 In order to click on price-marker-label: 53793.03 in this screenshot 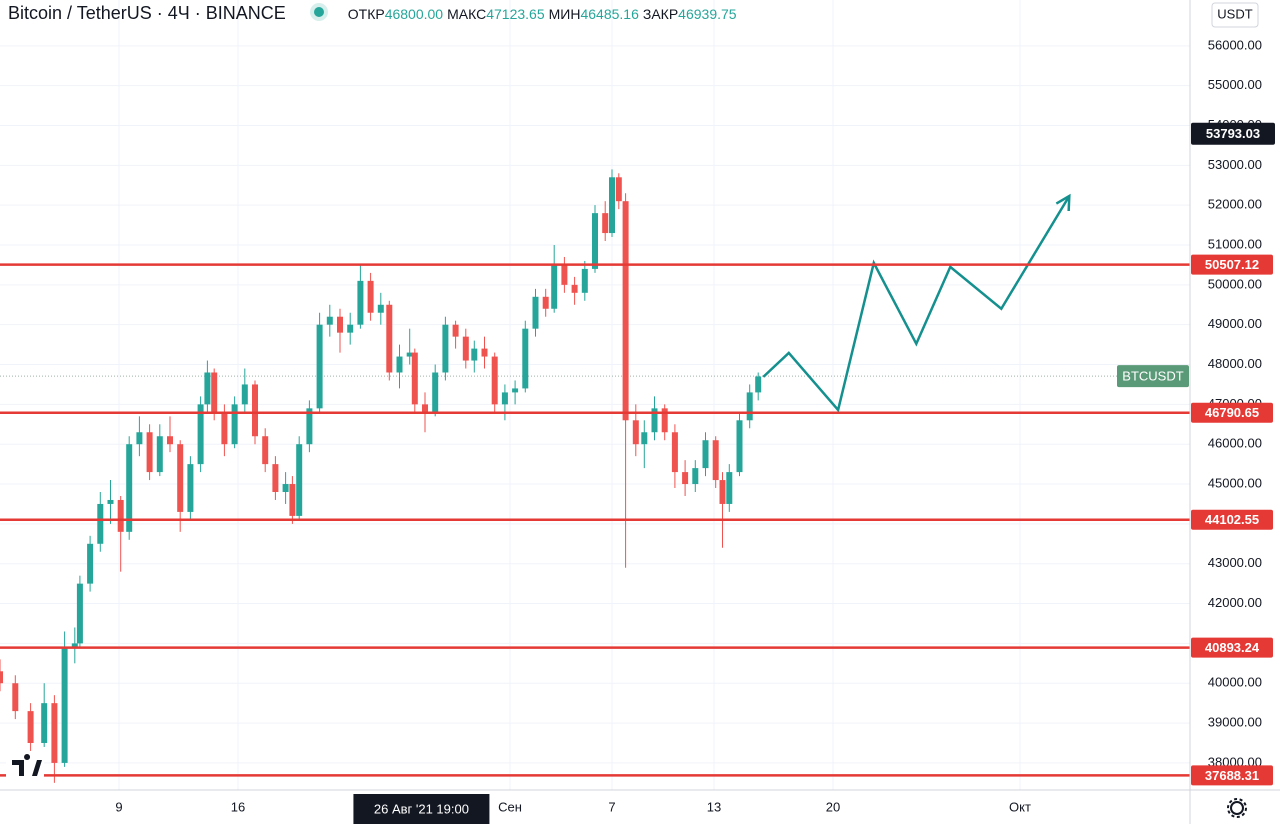, I will do `click(1233, 133)`.